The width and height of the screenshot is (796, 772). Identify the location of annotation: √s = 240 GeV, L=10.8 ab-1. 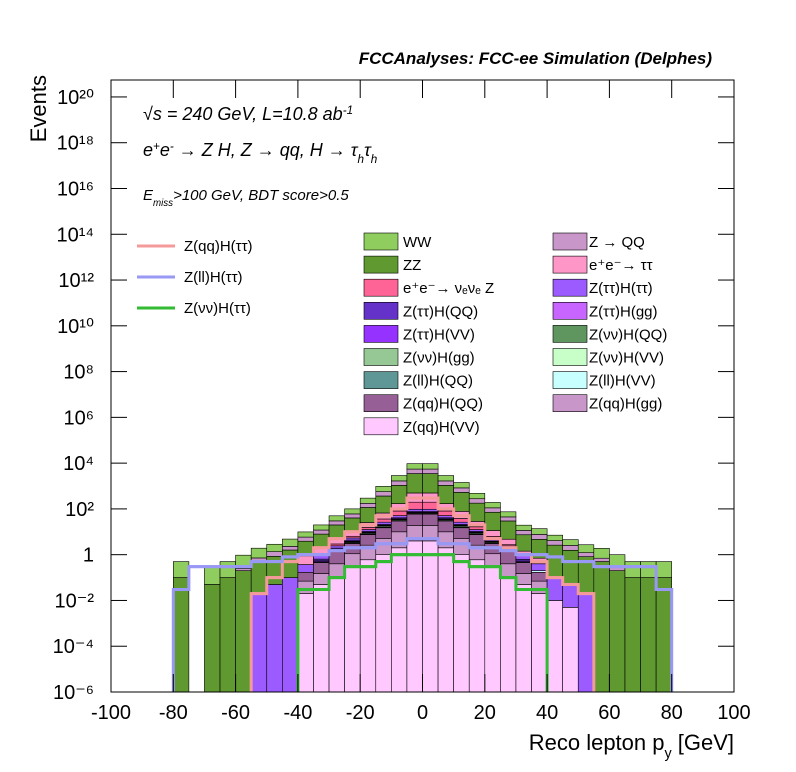
(248, 114).